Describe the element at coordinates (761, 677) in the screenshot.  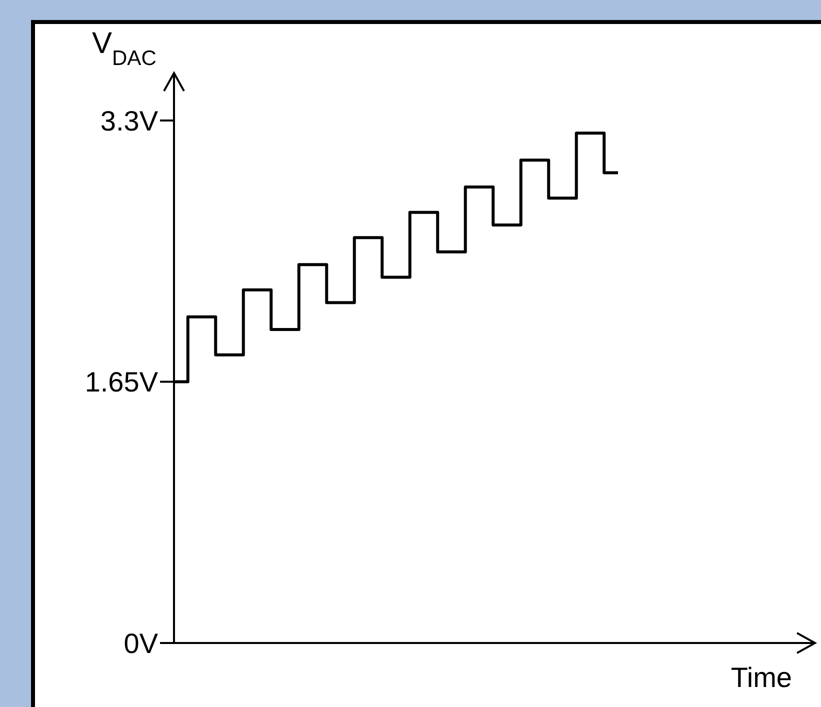
I see `x-axis-title: Time` at that location.